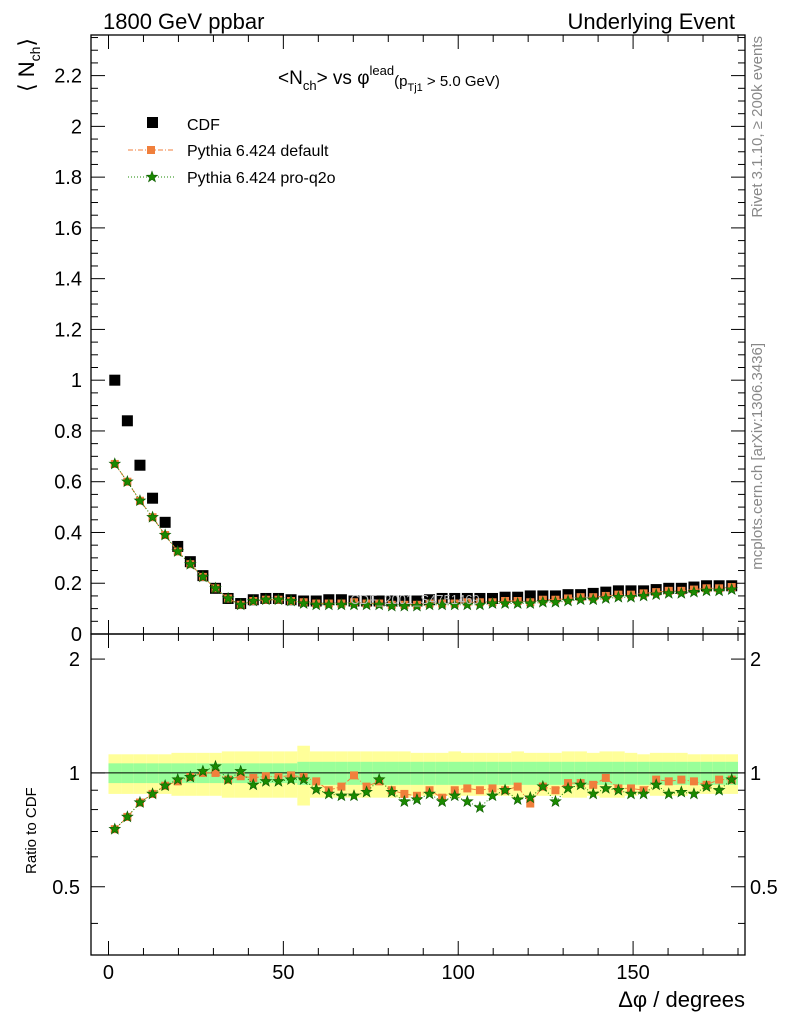 The height and width of the screenshot is (1024, 786). Describe the element at coordinates (283, 973) in the screenshot. I see `x-tick-label: 50` at that location.